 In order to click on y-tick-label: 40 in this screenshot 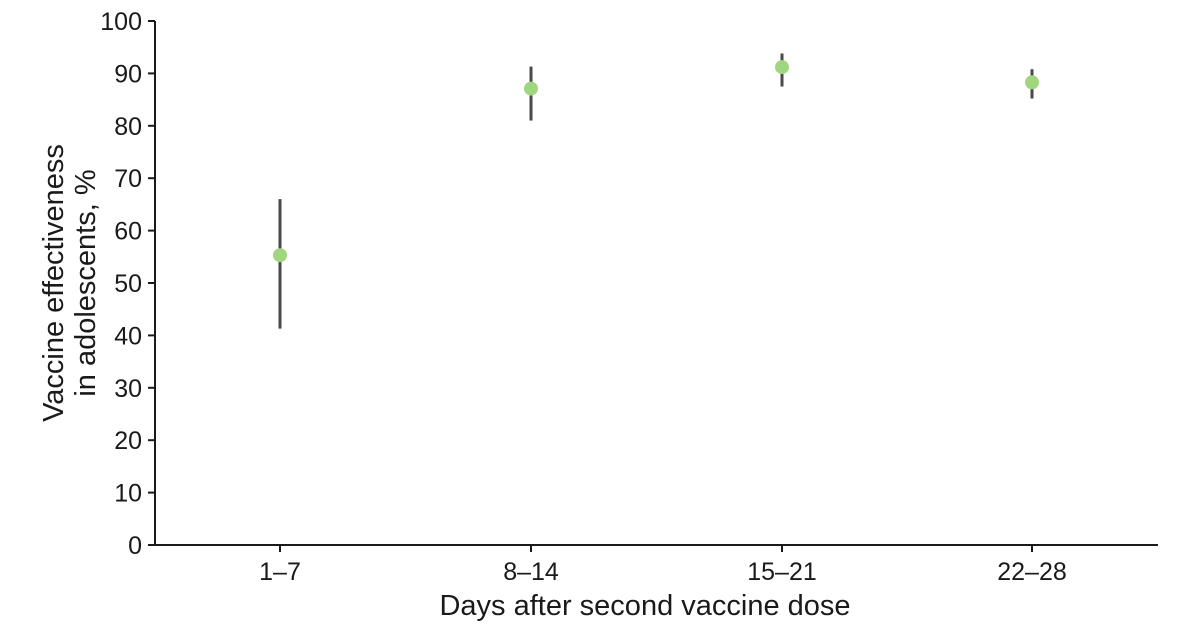, I will do `click(128, 336)`.